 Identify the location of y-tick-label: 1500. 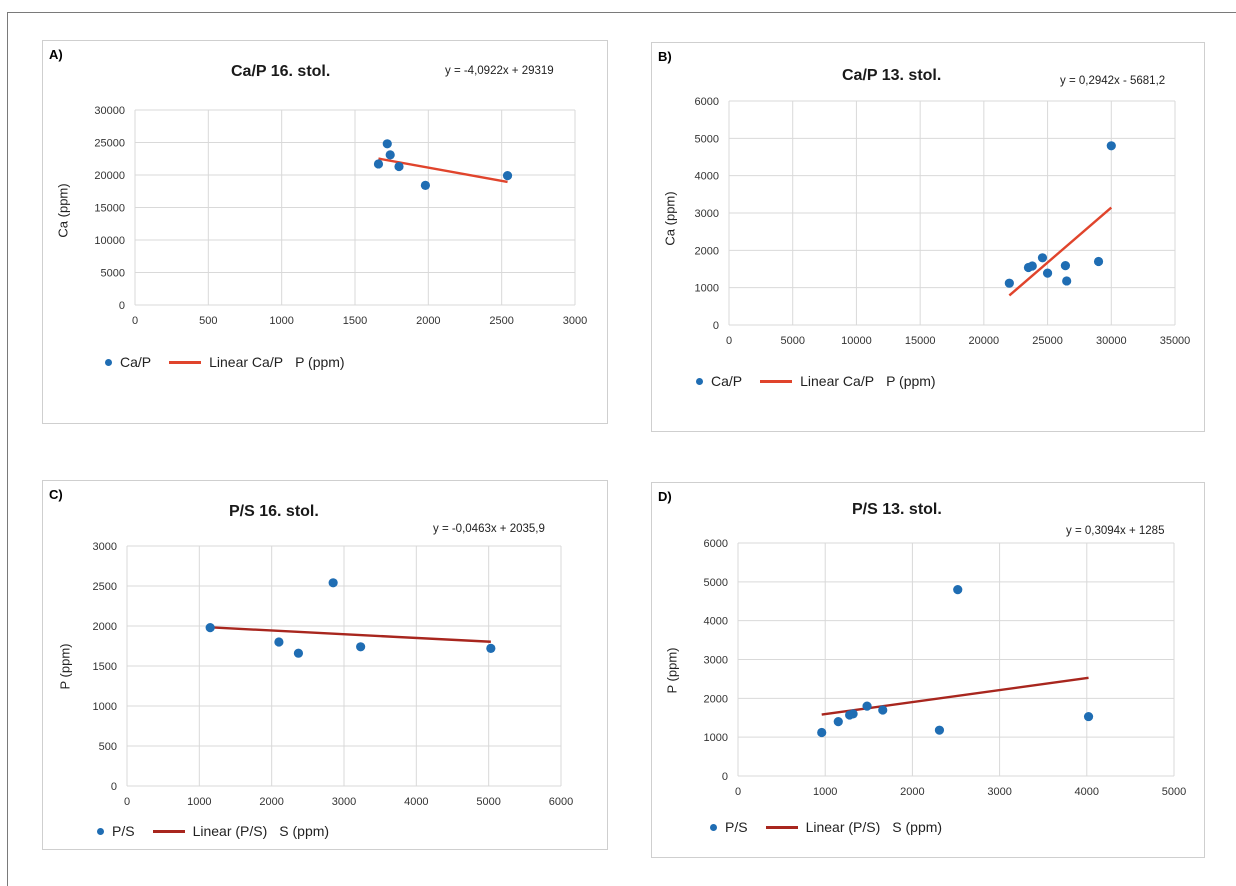
(105, 667).